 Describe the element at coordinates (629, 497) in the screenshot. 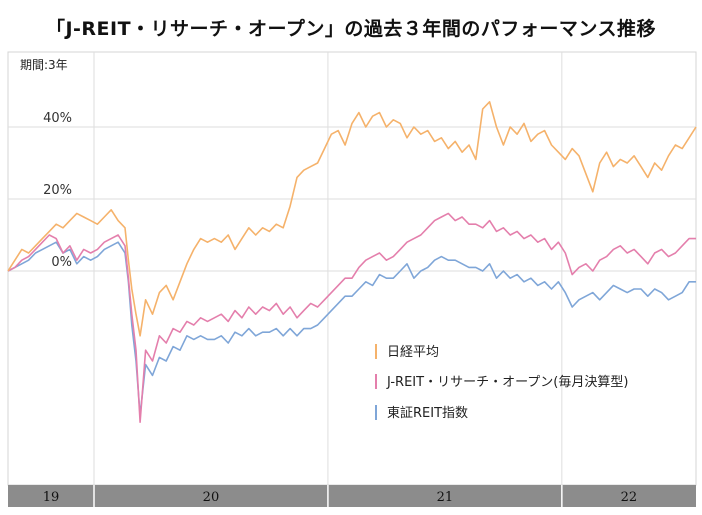

I see `x-tick-label: 22` at that location.